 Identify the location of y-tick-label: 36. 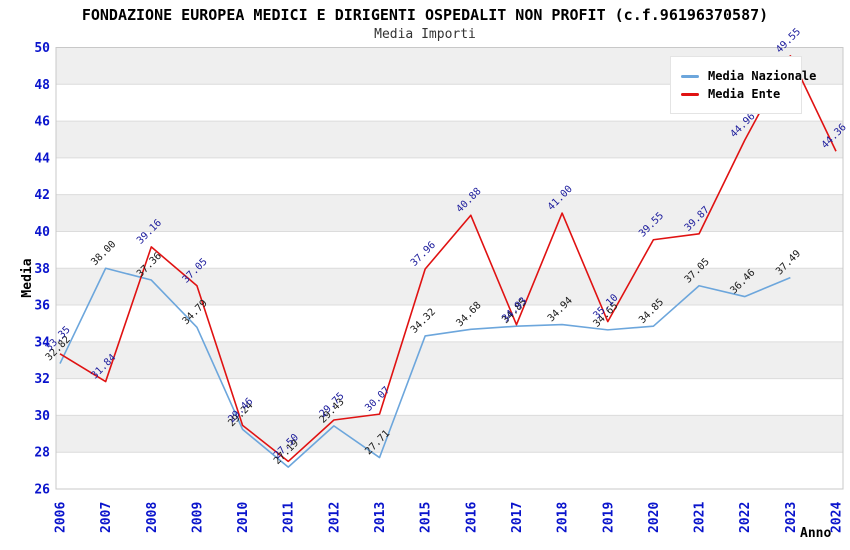
(42, 306).